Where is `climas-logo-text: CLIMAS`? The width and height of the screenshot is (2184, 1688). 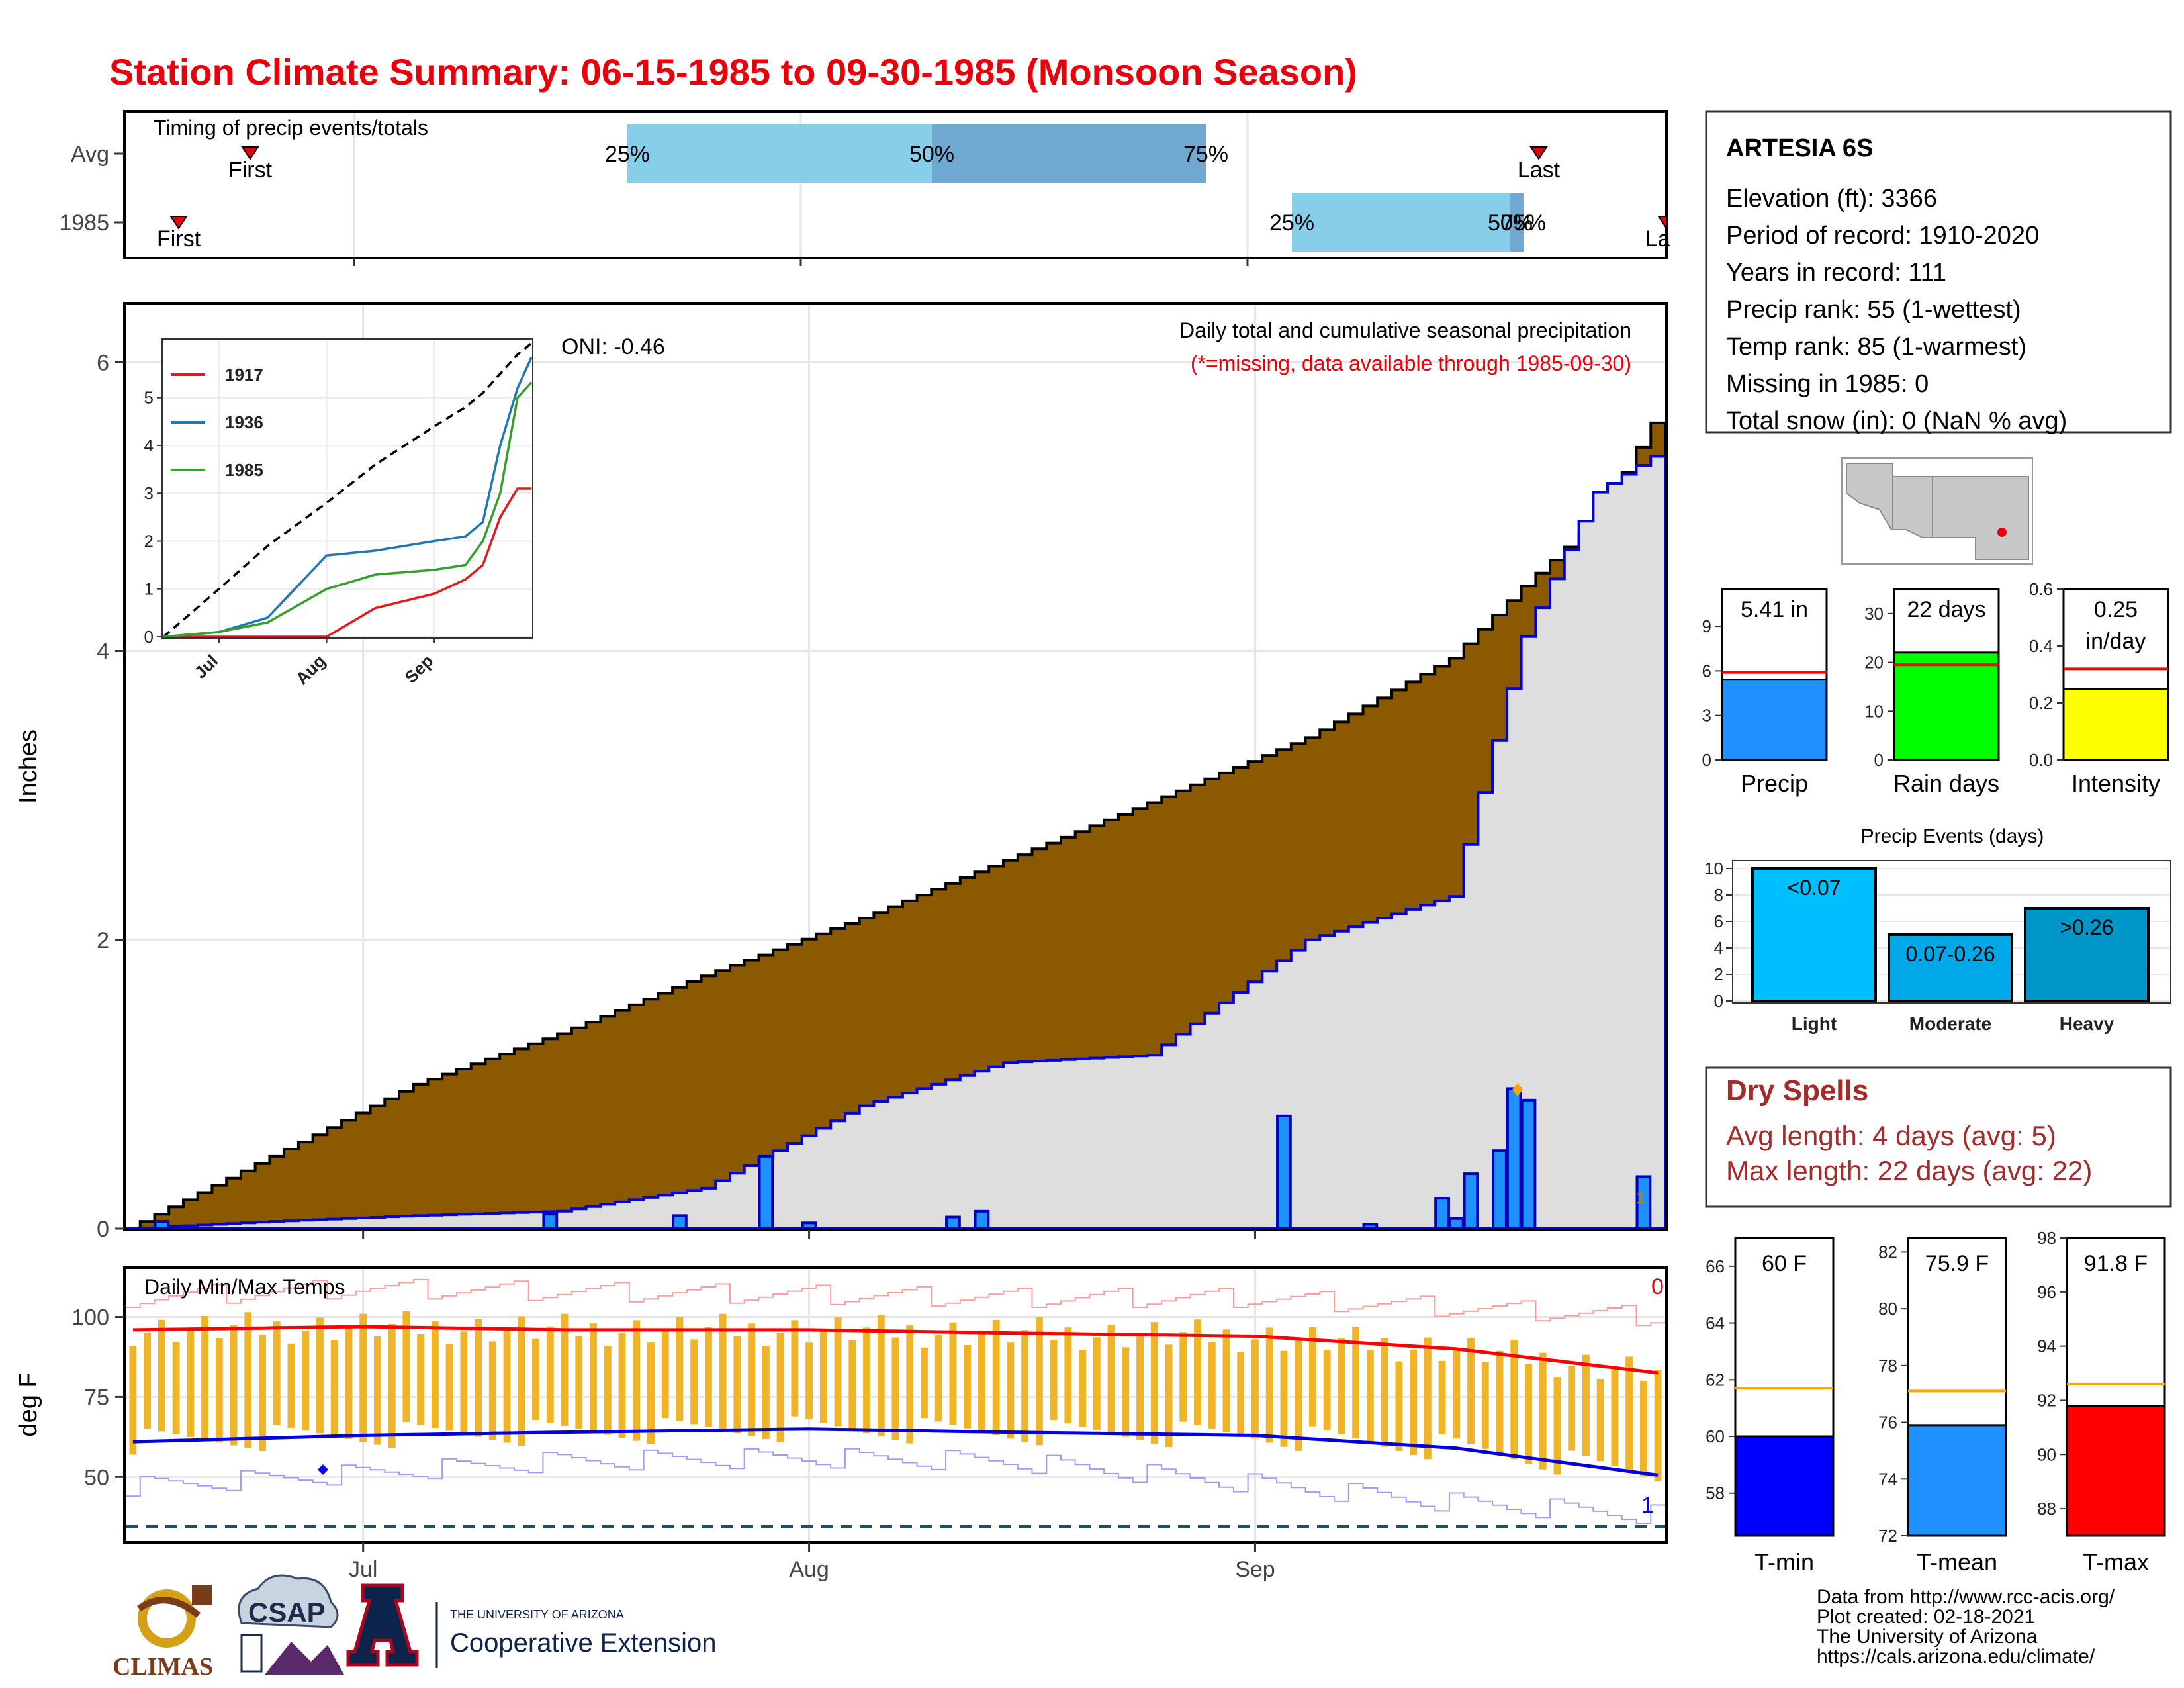 climas-logo-text: CLIMAS is located at coordinates (163, 1667).